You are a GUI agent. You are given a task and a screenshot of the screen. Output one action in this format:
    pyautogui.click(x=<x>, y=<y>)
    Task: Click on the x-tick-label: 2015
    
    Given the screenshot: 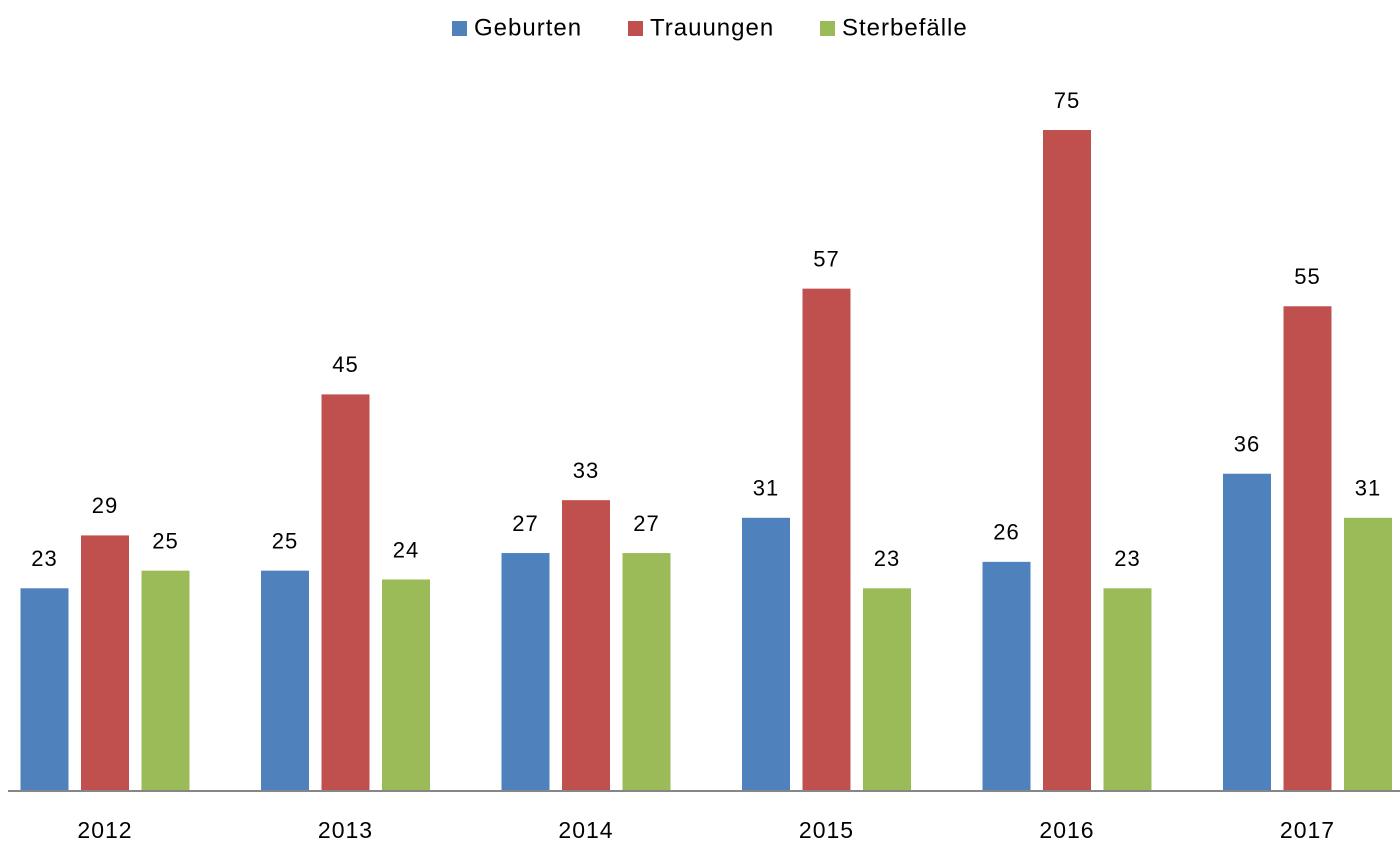 What is the action you would take?
    pyautogui.click(x=826, y=830)
    